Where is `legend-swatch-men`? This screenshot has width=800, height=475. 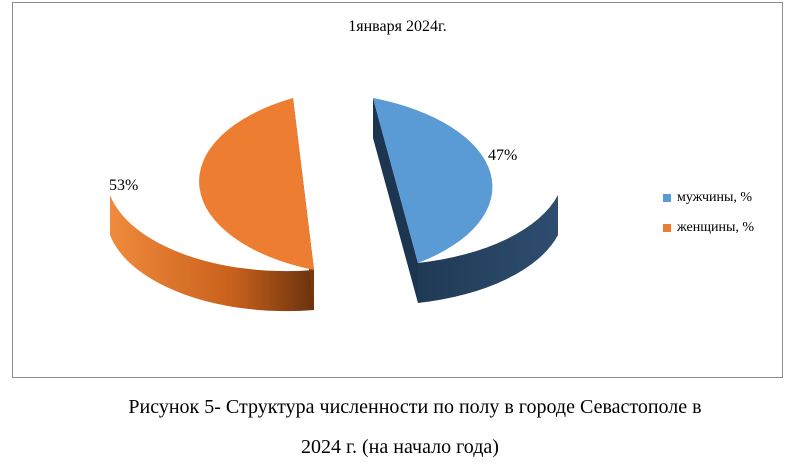 legend-swatch-men is located at coordinates (667, 198).